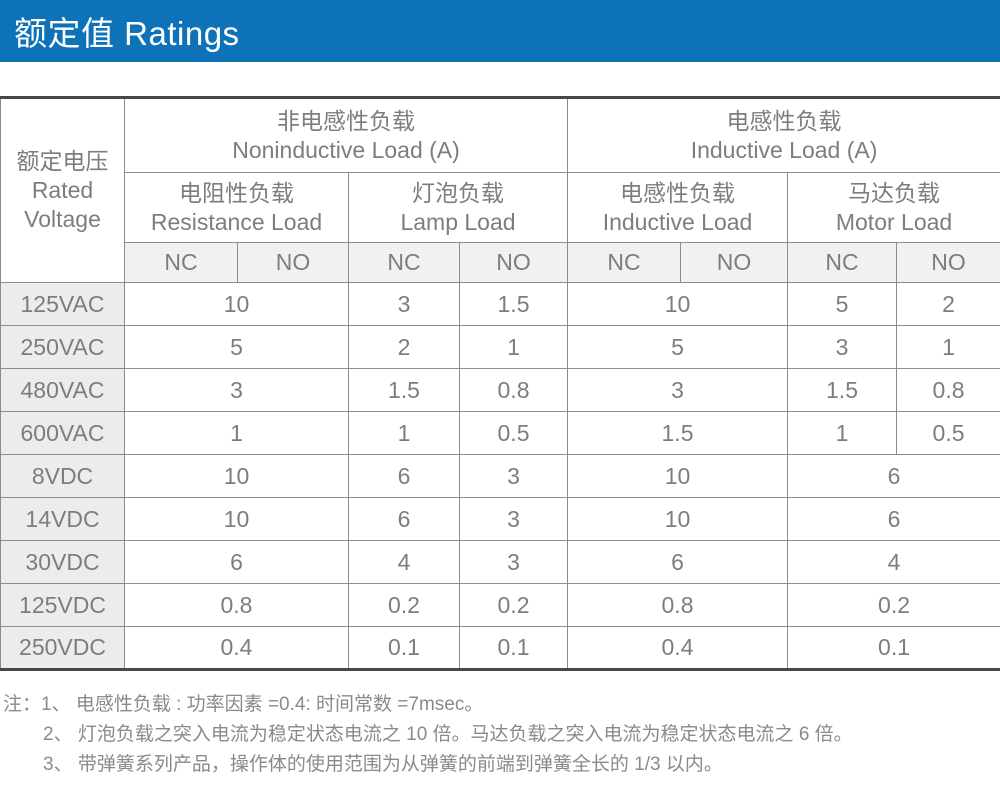 This screenshot has height=790, width=1000. I want to click on table-row: 30VDC 6 4 3 6 4, so click(500, 562).